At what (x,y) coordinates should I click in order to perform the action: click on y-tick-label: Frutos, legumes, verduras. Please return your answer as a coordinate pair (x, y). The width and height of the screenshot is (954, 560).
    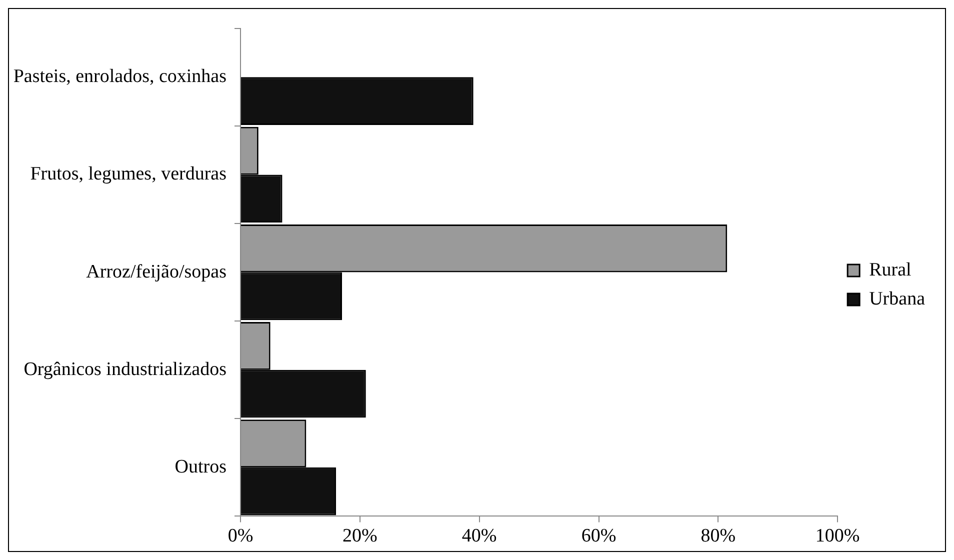
    Looking at the image, I should click on (128, 174).